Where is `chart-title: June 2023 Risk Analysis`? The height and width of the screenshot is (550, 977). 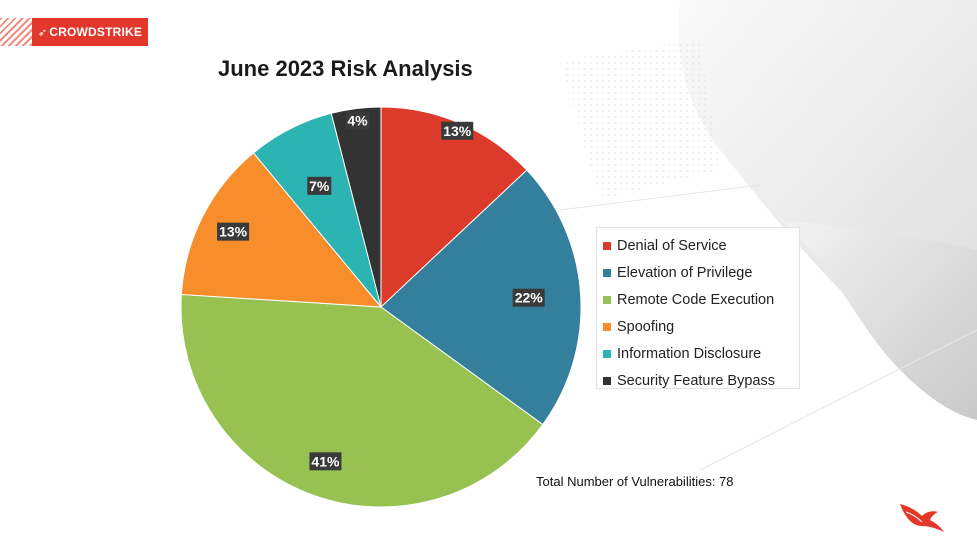 chart-title: June 2023 Risk Analysis is located at coordinates (345, 68).